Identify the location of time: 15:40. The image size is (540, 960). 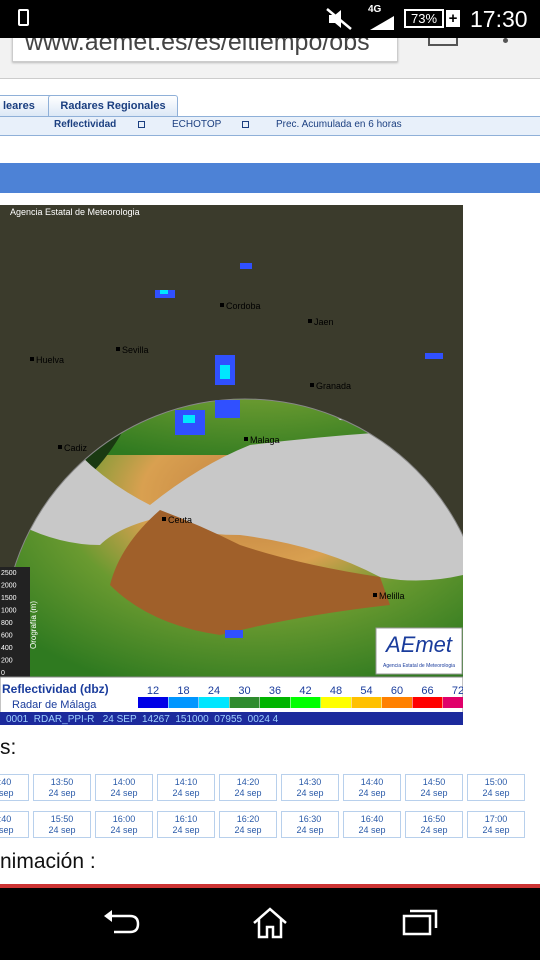
(6, 819).